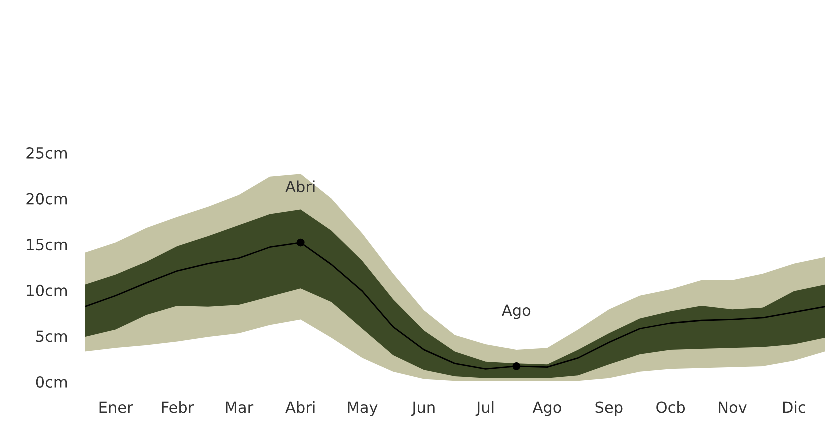  What do you see at coordinates (47, 245) in the screenshot?
I see `y-tick-label: 15cm` at bounding box center [47, 245].